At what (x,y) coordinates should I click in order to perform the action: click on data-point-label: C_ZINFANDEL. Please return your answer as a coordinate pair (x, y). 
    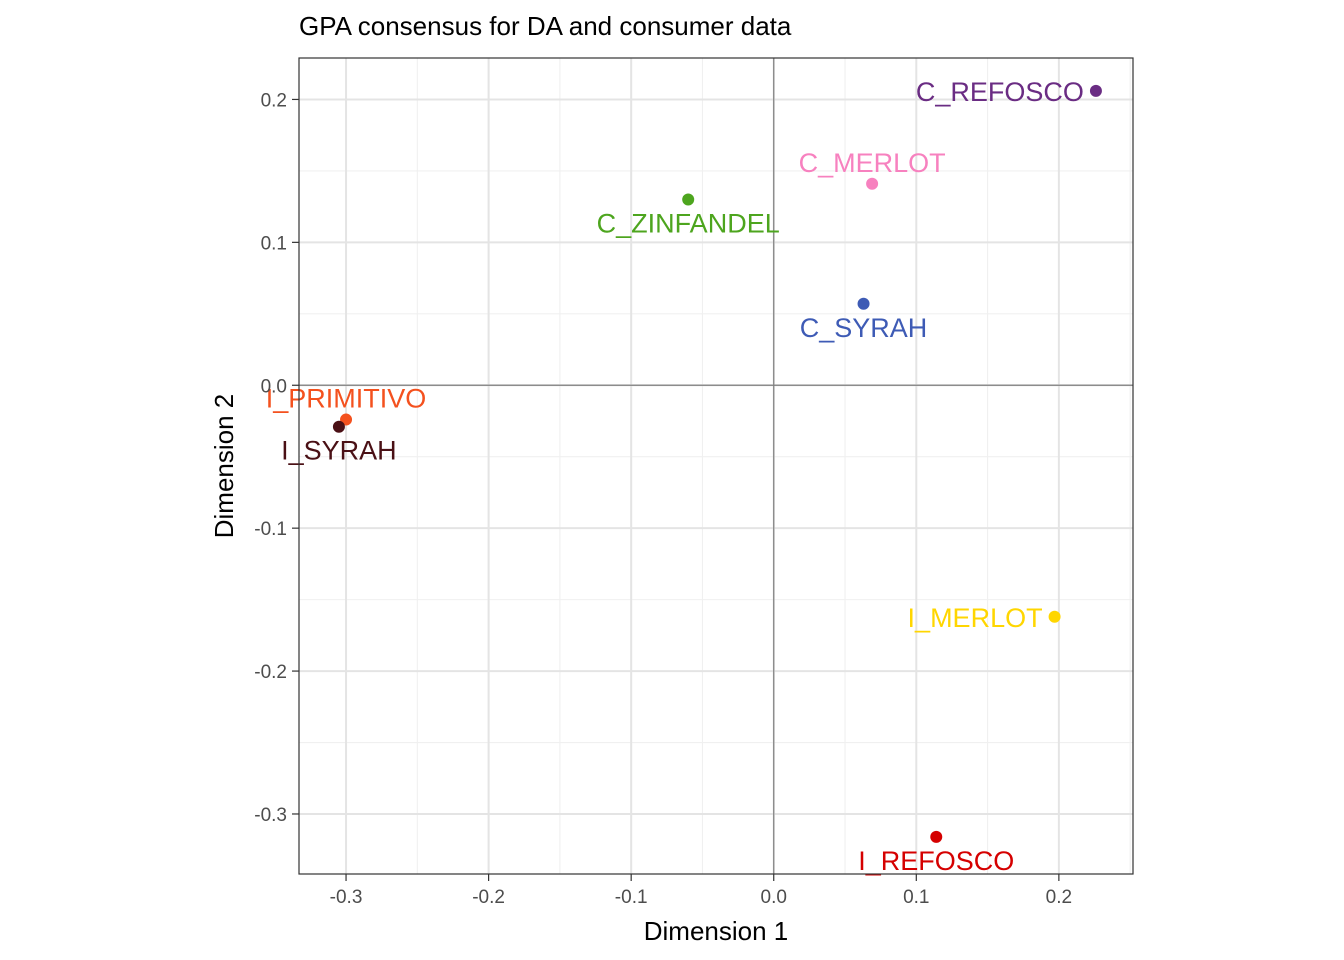
    Looking at the image, I should click on (688, 223).